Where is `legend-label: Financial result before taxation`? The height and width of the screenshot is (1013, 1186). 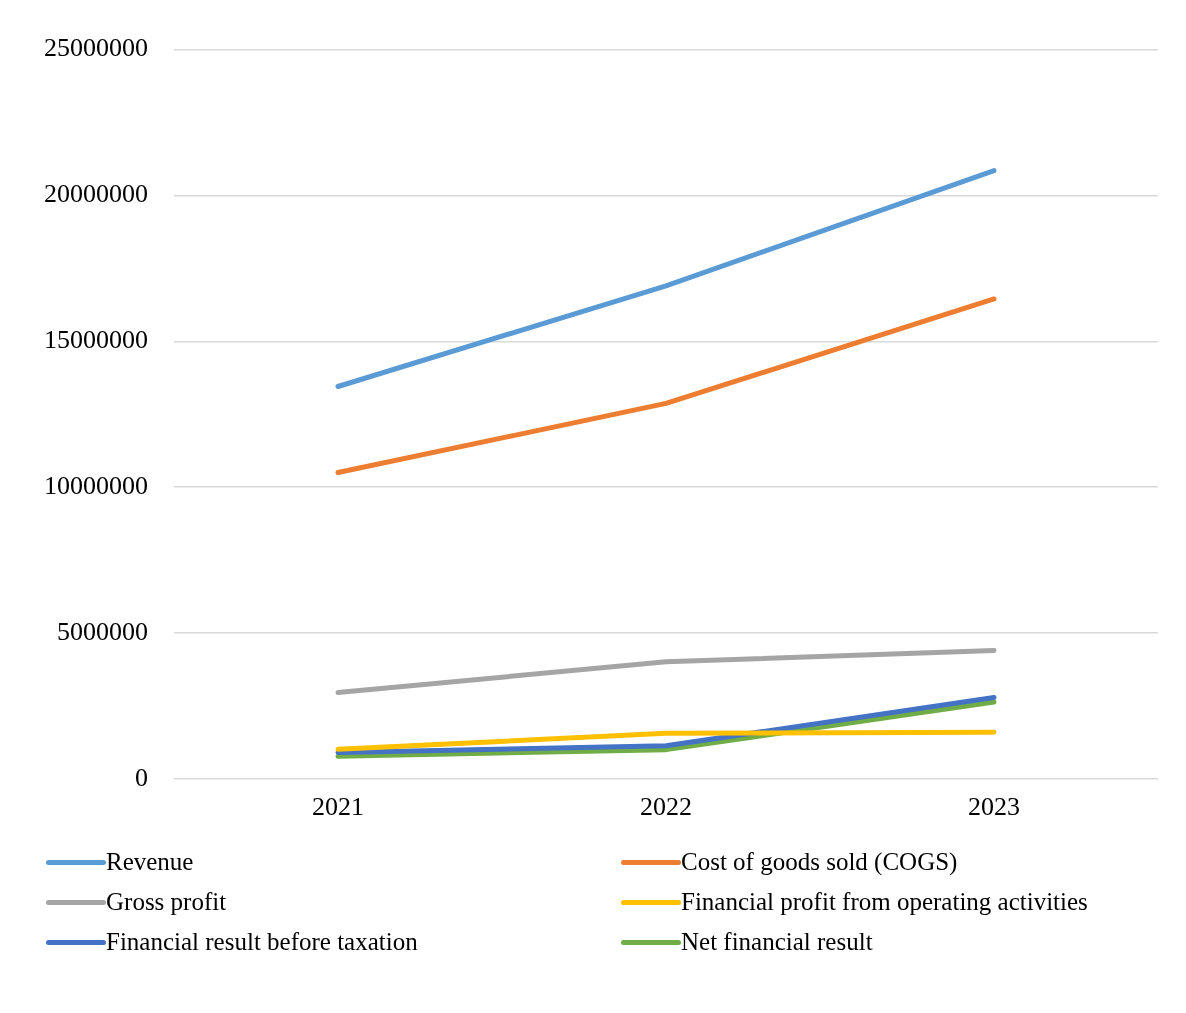
legend-label: Financial result before taxation is located at coordinates (262, 942).